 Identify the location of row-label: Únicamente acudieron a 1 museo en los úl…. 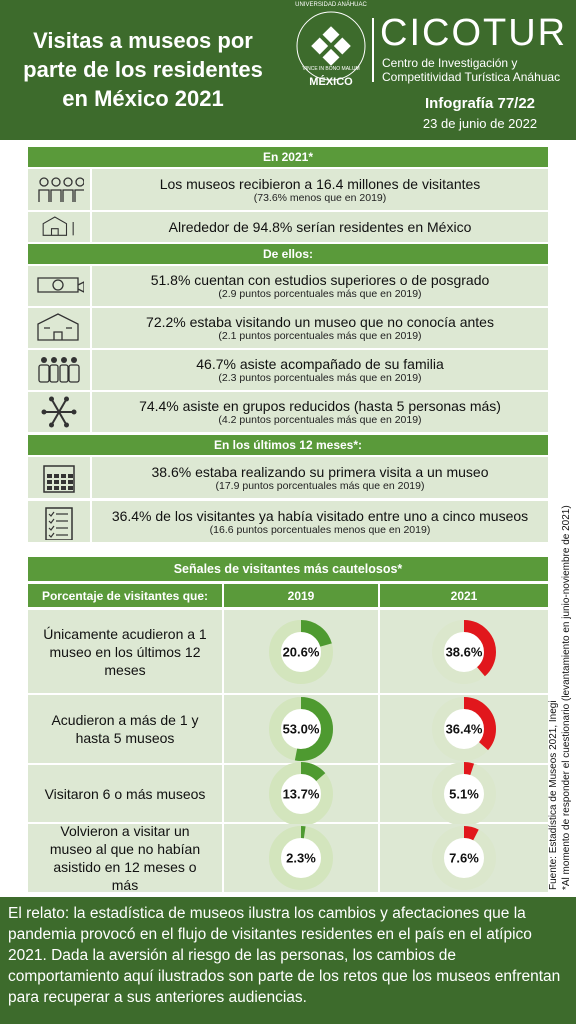
(125, 651).